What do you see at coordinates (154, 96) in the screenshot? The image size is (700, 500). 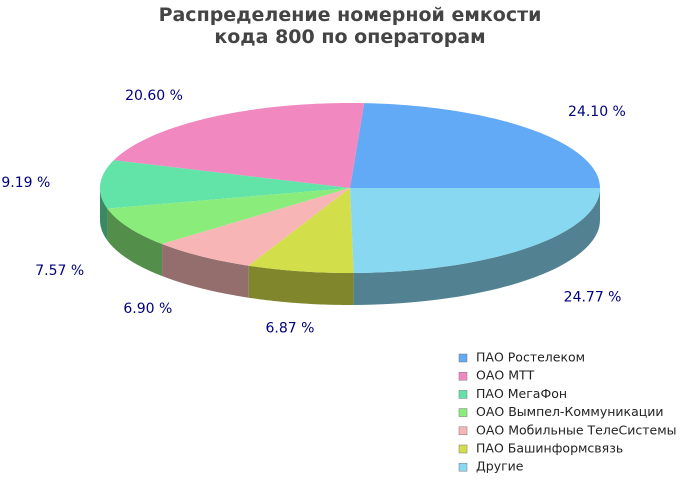 I see `data-label: 20.60 %` at bounding box center [154, 96].